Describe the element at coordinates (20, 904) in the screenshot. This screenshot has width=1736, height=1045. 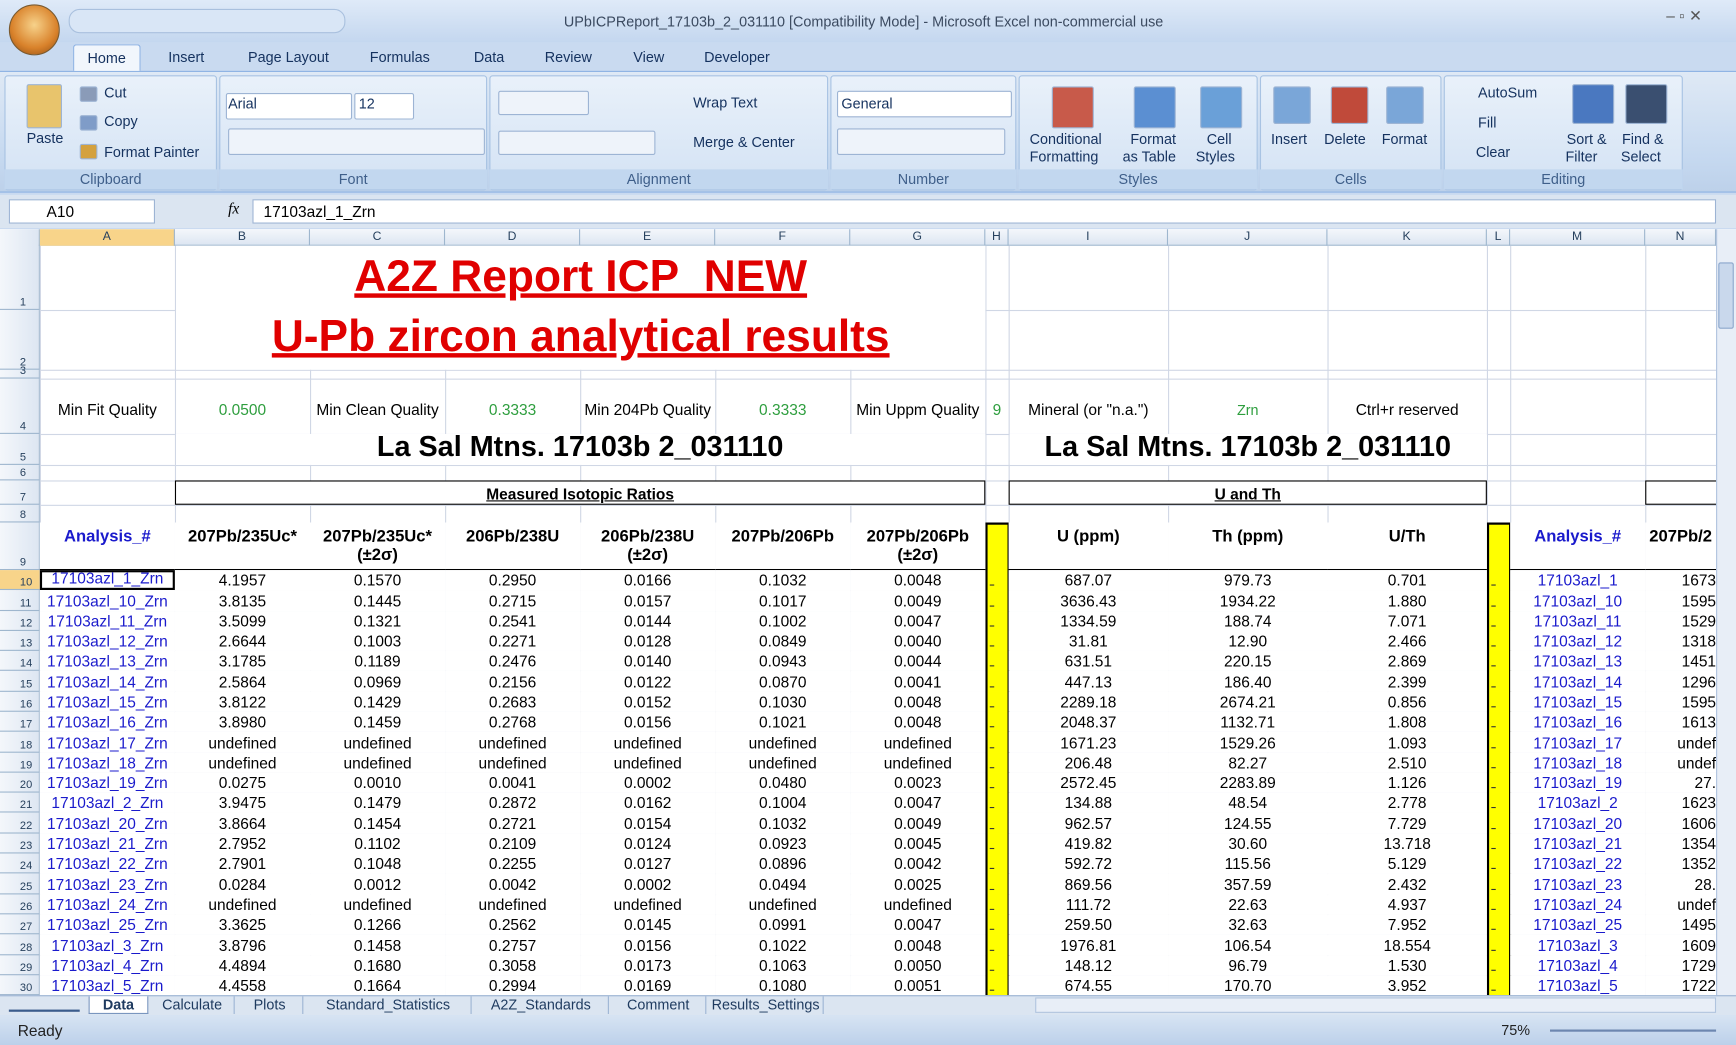
I see `row-header: 26` at that location.